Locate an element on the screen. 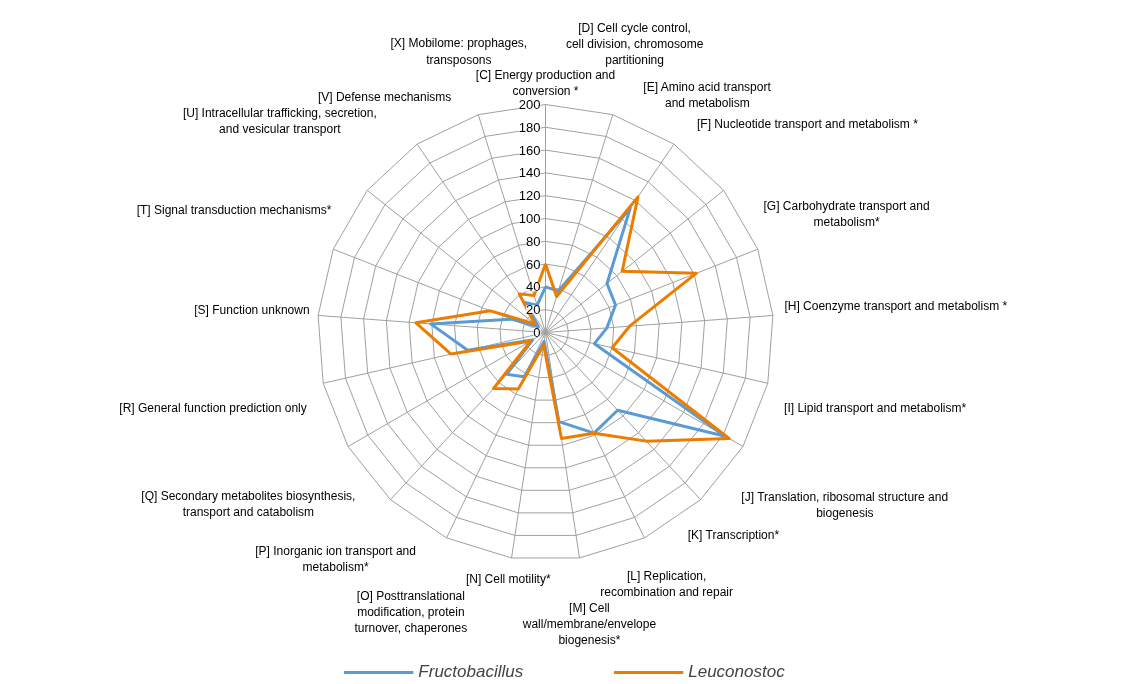  spoke-label: [H] Coenzyme transport and metabolism * is located at coordinates (896, 306).